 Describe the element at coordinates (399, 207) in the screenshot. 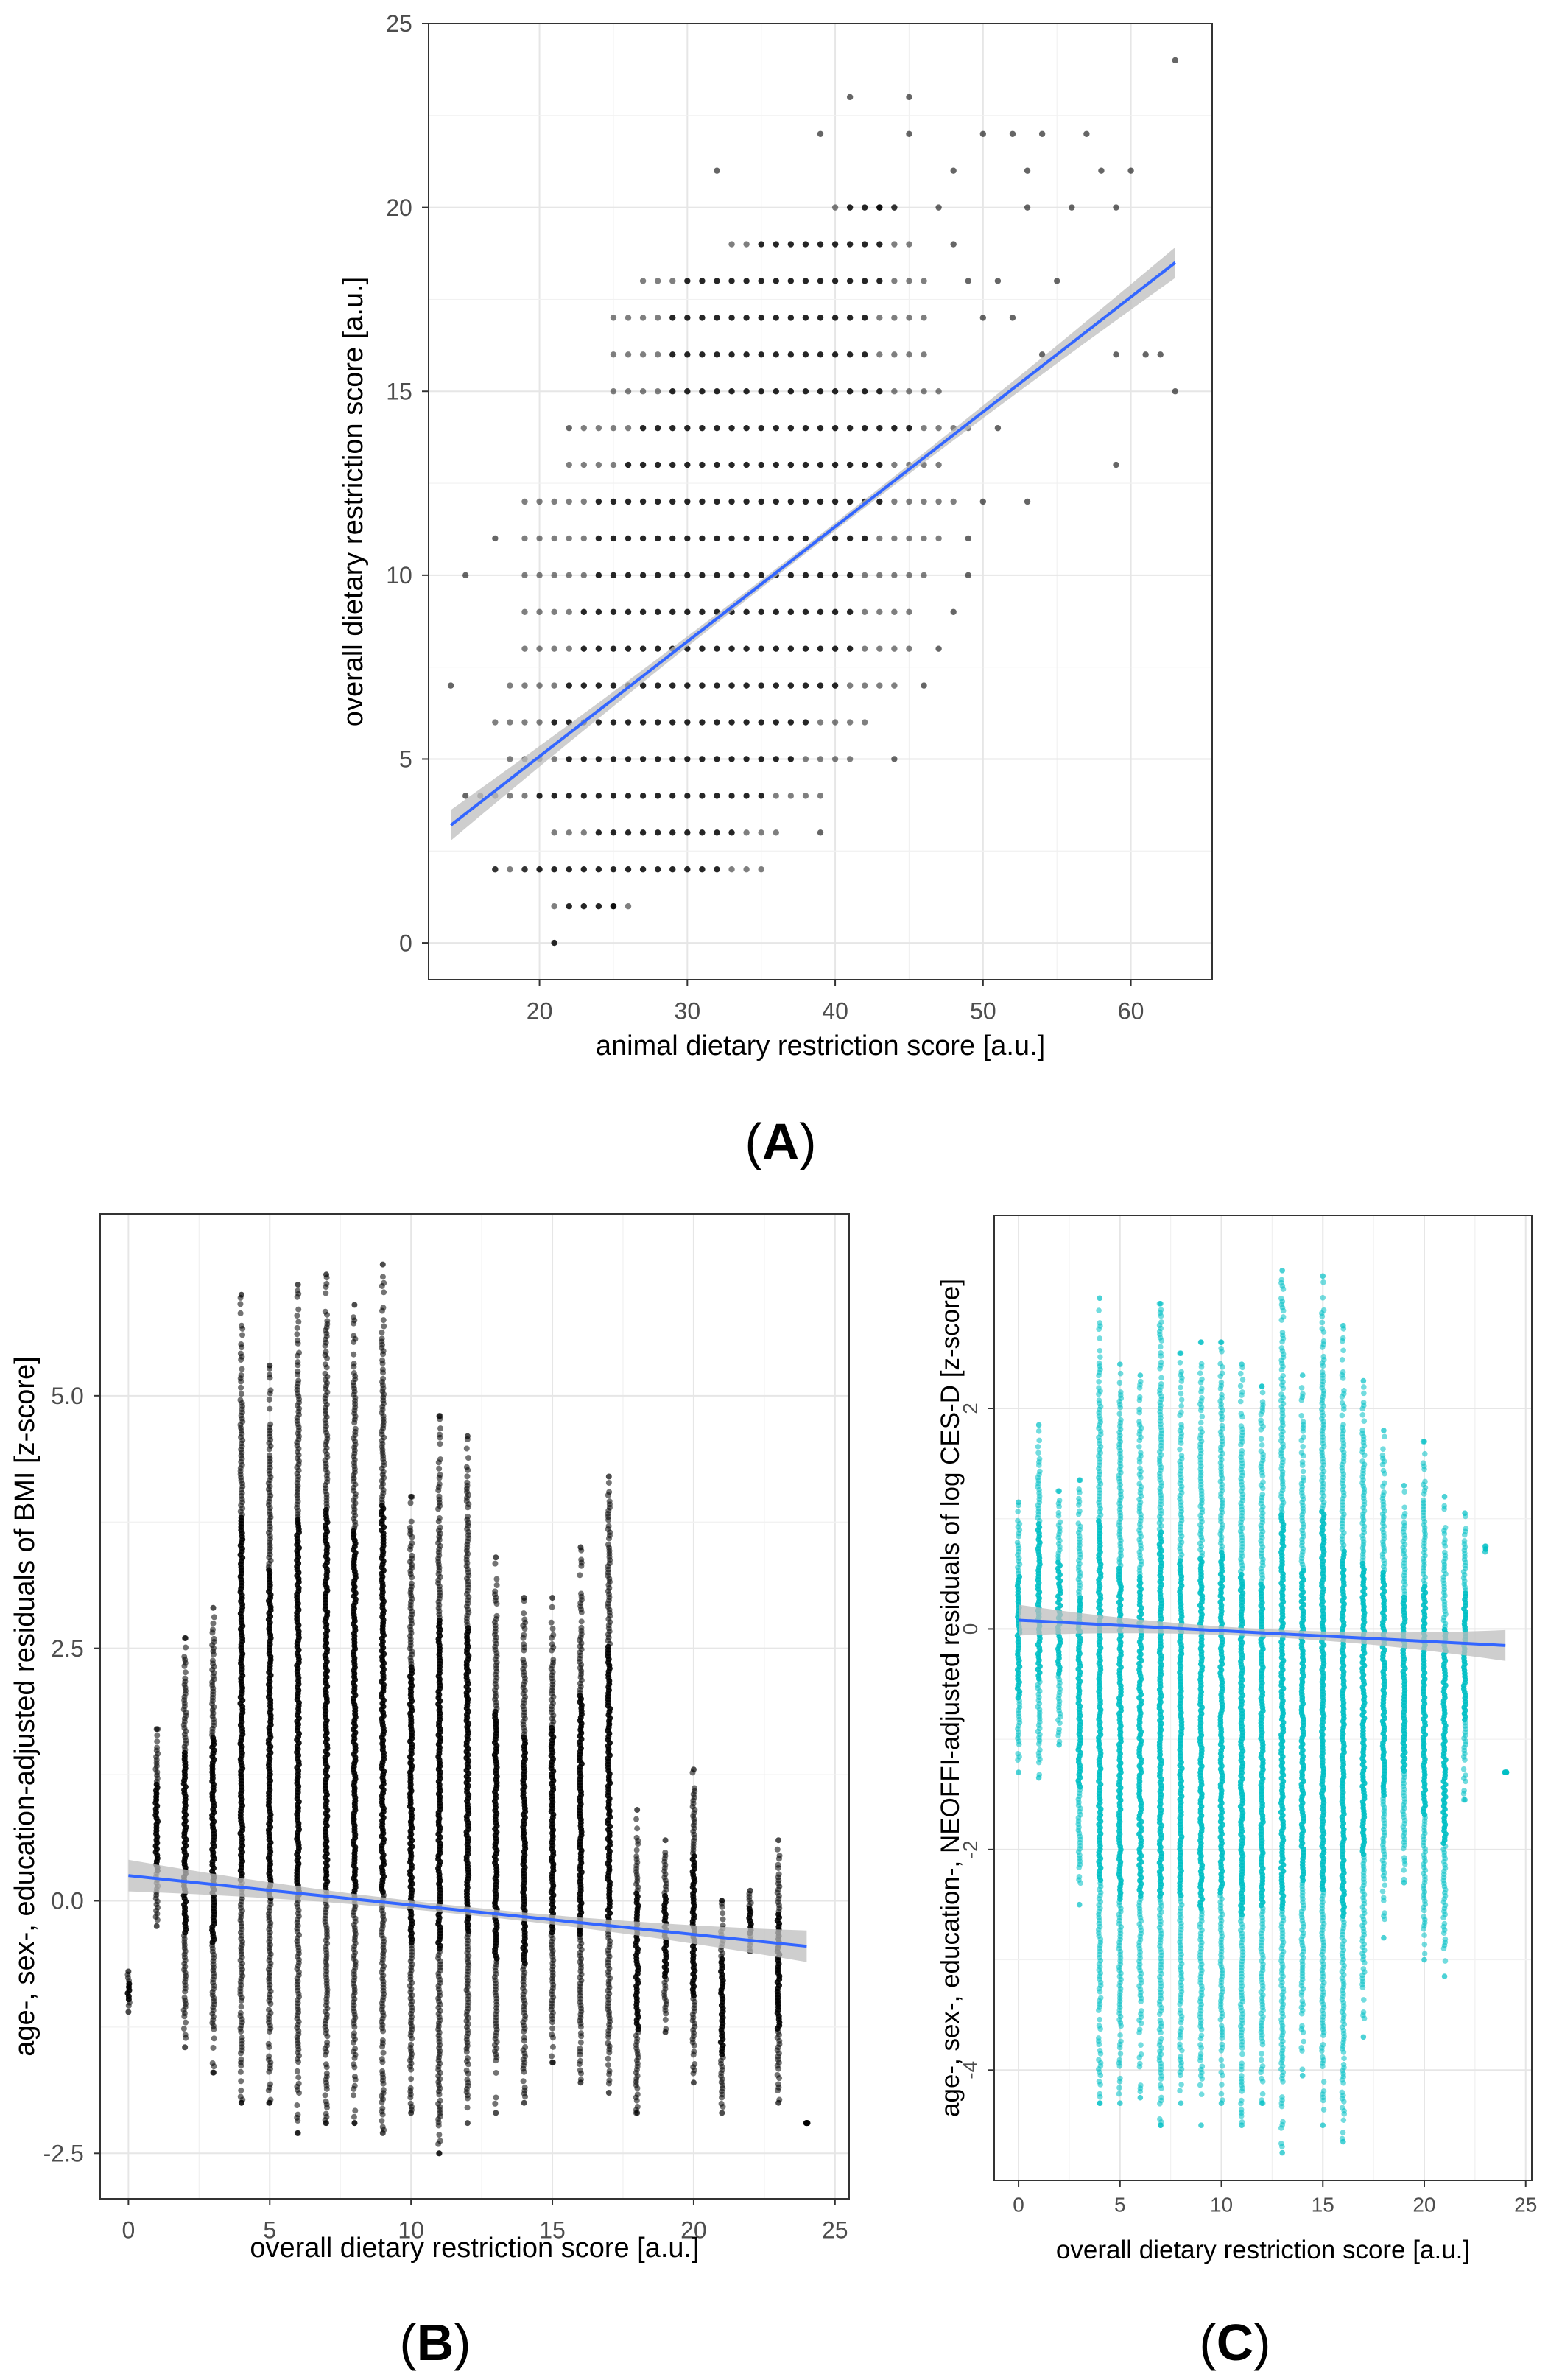

I see `y-tick-label: 20` at that location.